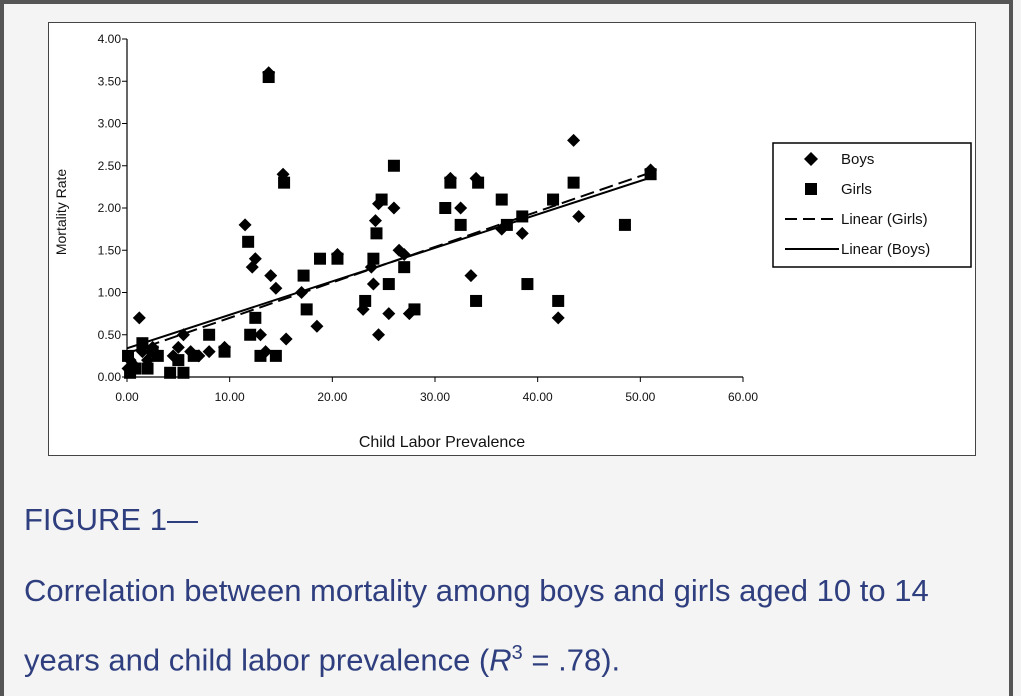 This screenshot has height=696, width=1021. I want to click on r-superscript: 3, so click(517, 653).